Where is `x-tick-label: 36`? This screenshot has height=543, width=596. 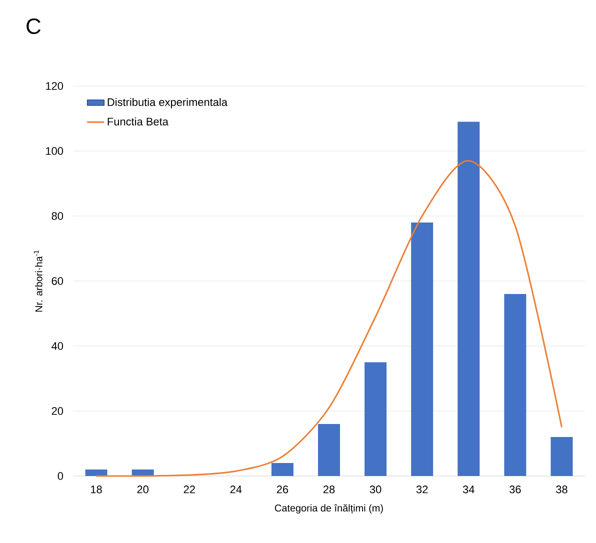
x-tick-label: 36 is located at coordinates (515, 490).